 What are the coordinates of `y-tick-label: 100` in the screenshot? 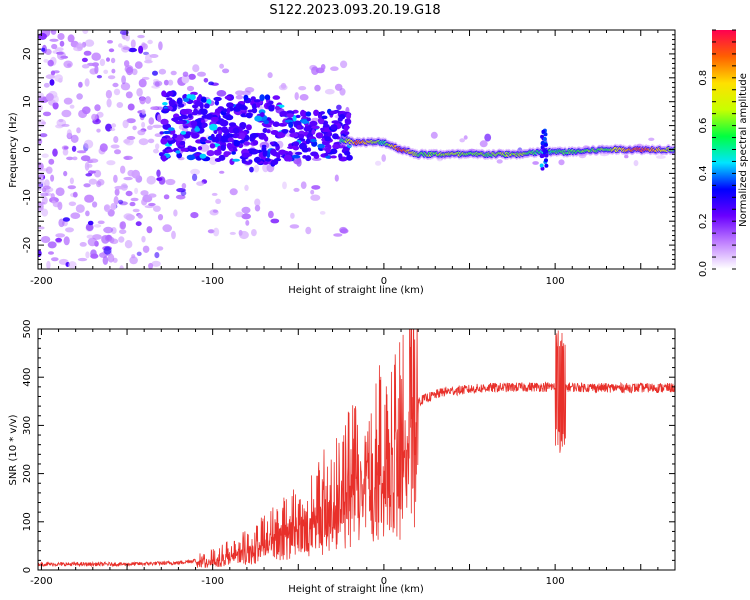 It's located at (27, 521).